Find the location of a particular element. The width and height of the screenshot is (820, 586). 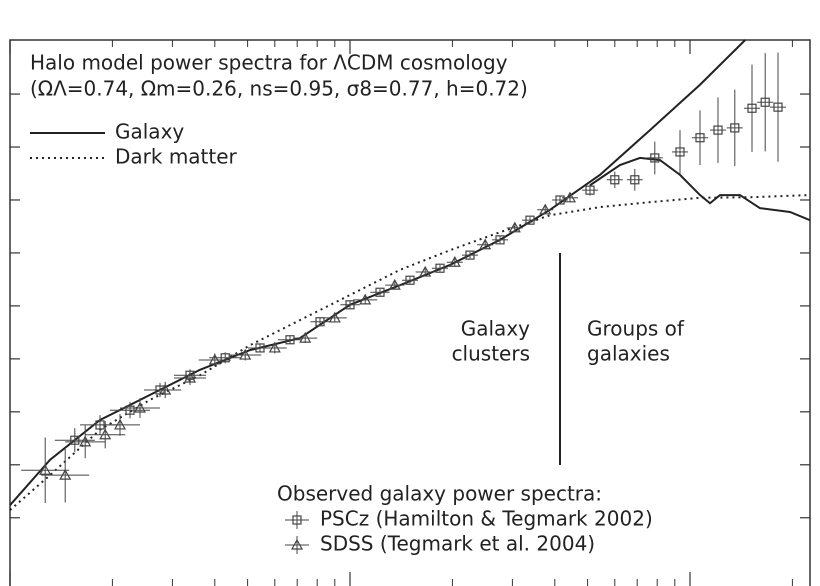

annotation: Galaxy is located at coordinates (495, 329).